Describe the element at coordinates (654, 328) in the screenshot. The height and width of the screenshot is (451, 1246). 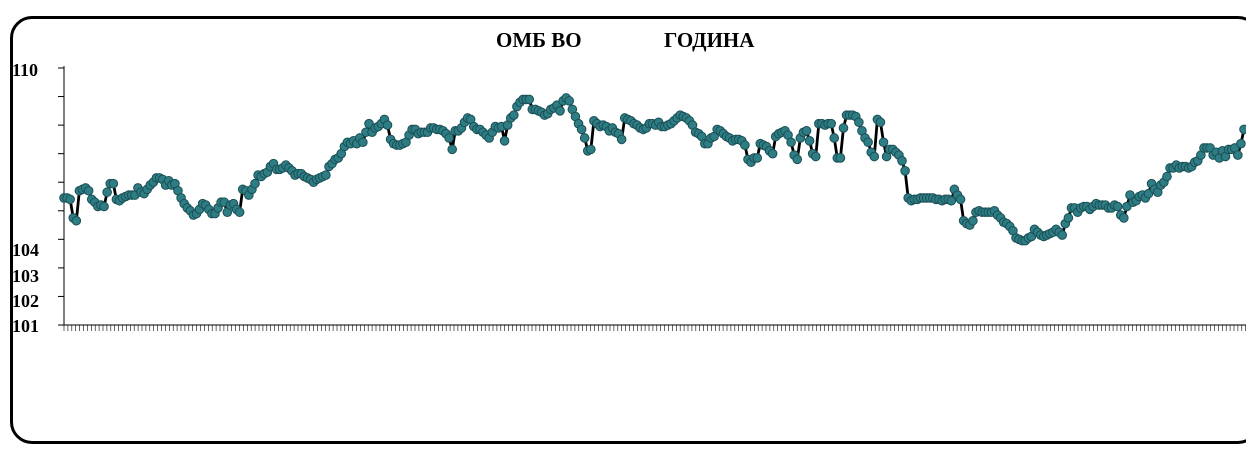
I see `x-tick-marks` at that location.